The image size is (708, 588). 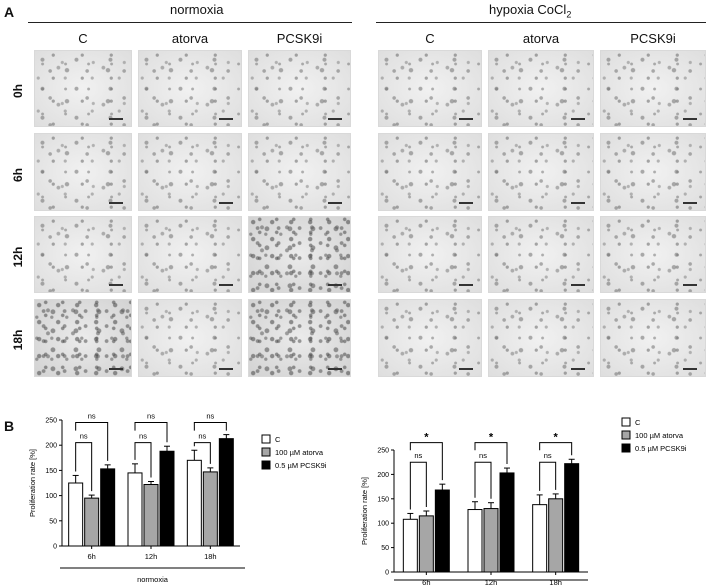 I want to click on col-label-normoxia-c: C, so click(x=83, y=38).